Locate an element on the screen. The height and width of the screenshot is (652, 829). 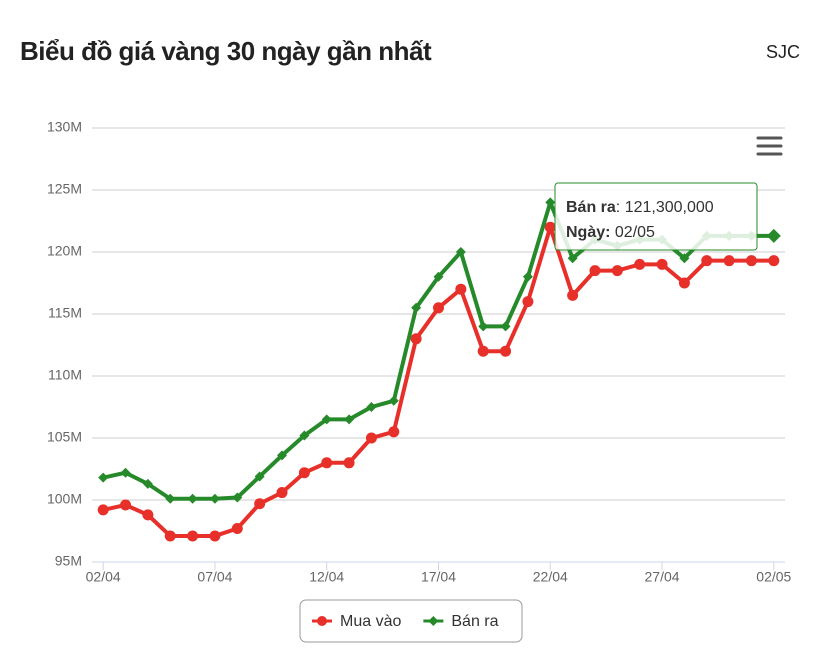
title: Biểu đồ giá vàng 30 ngày gần nhất is located at coordinates (226, 51).